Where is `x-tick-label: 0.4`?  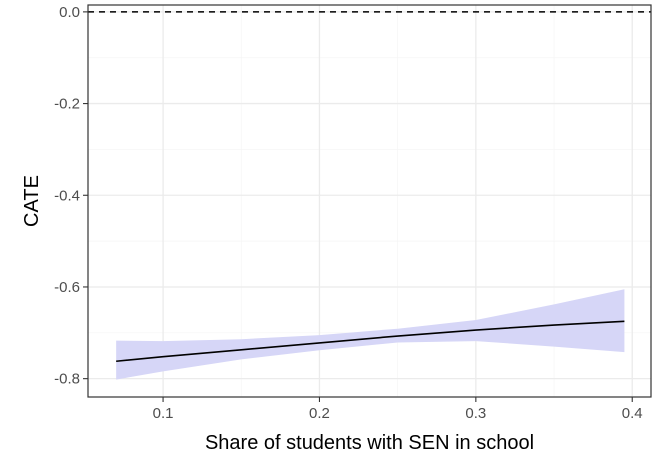 x-tick-label: 0.4 is located at coordinates (632, 413).